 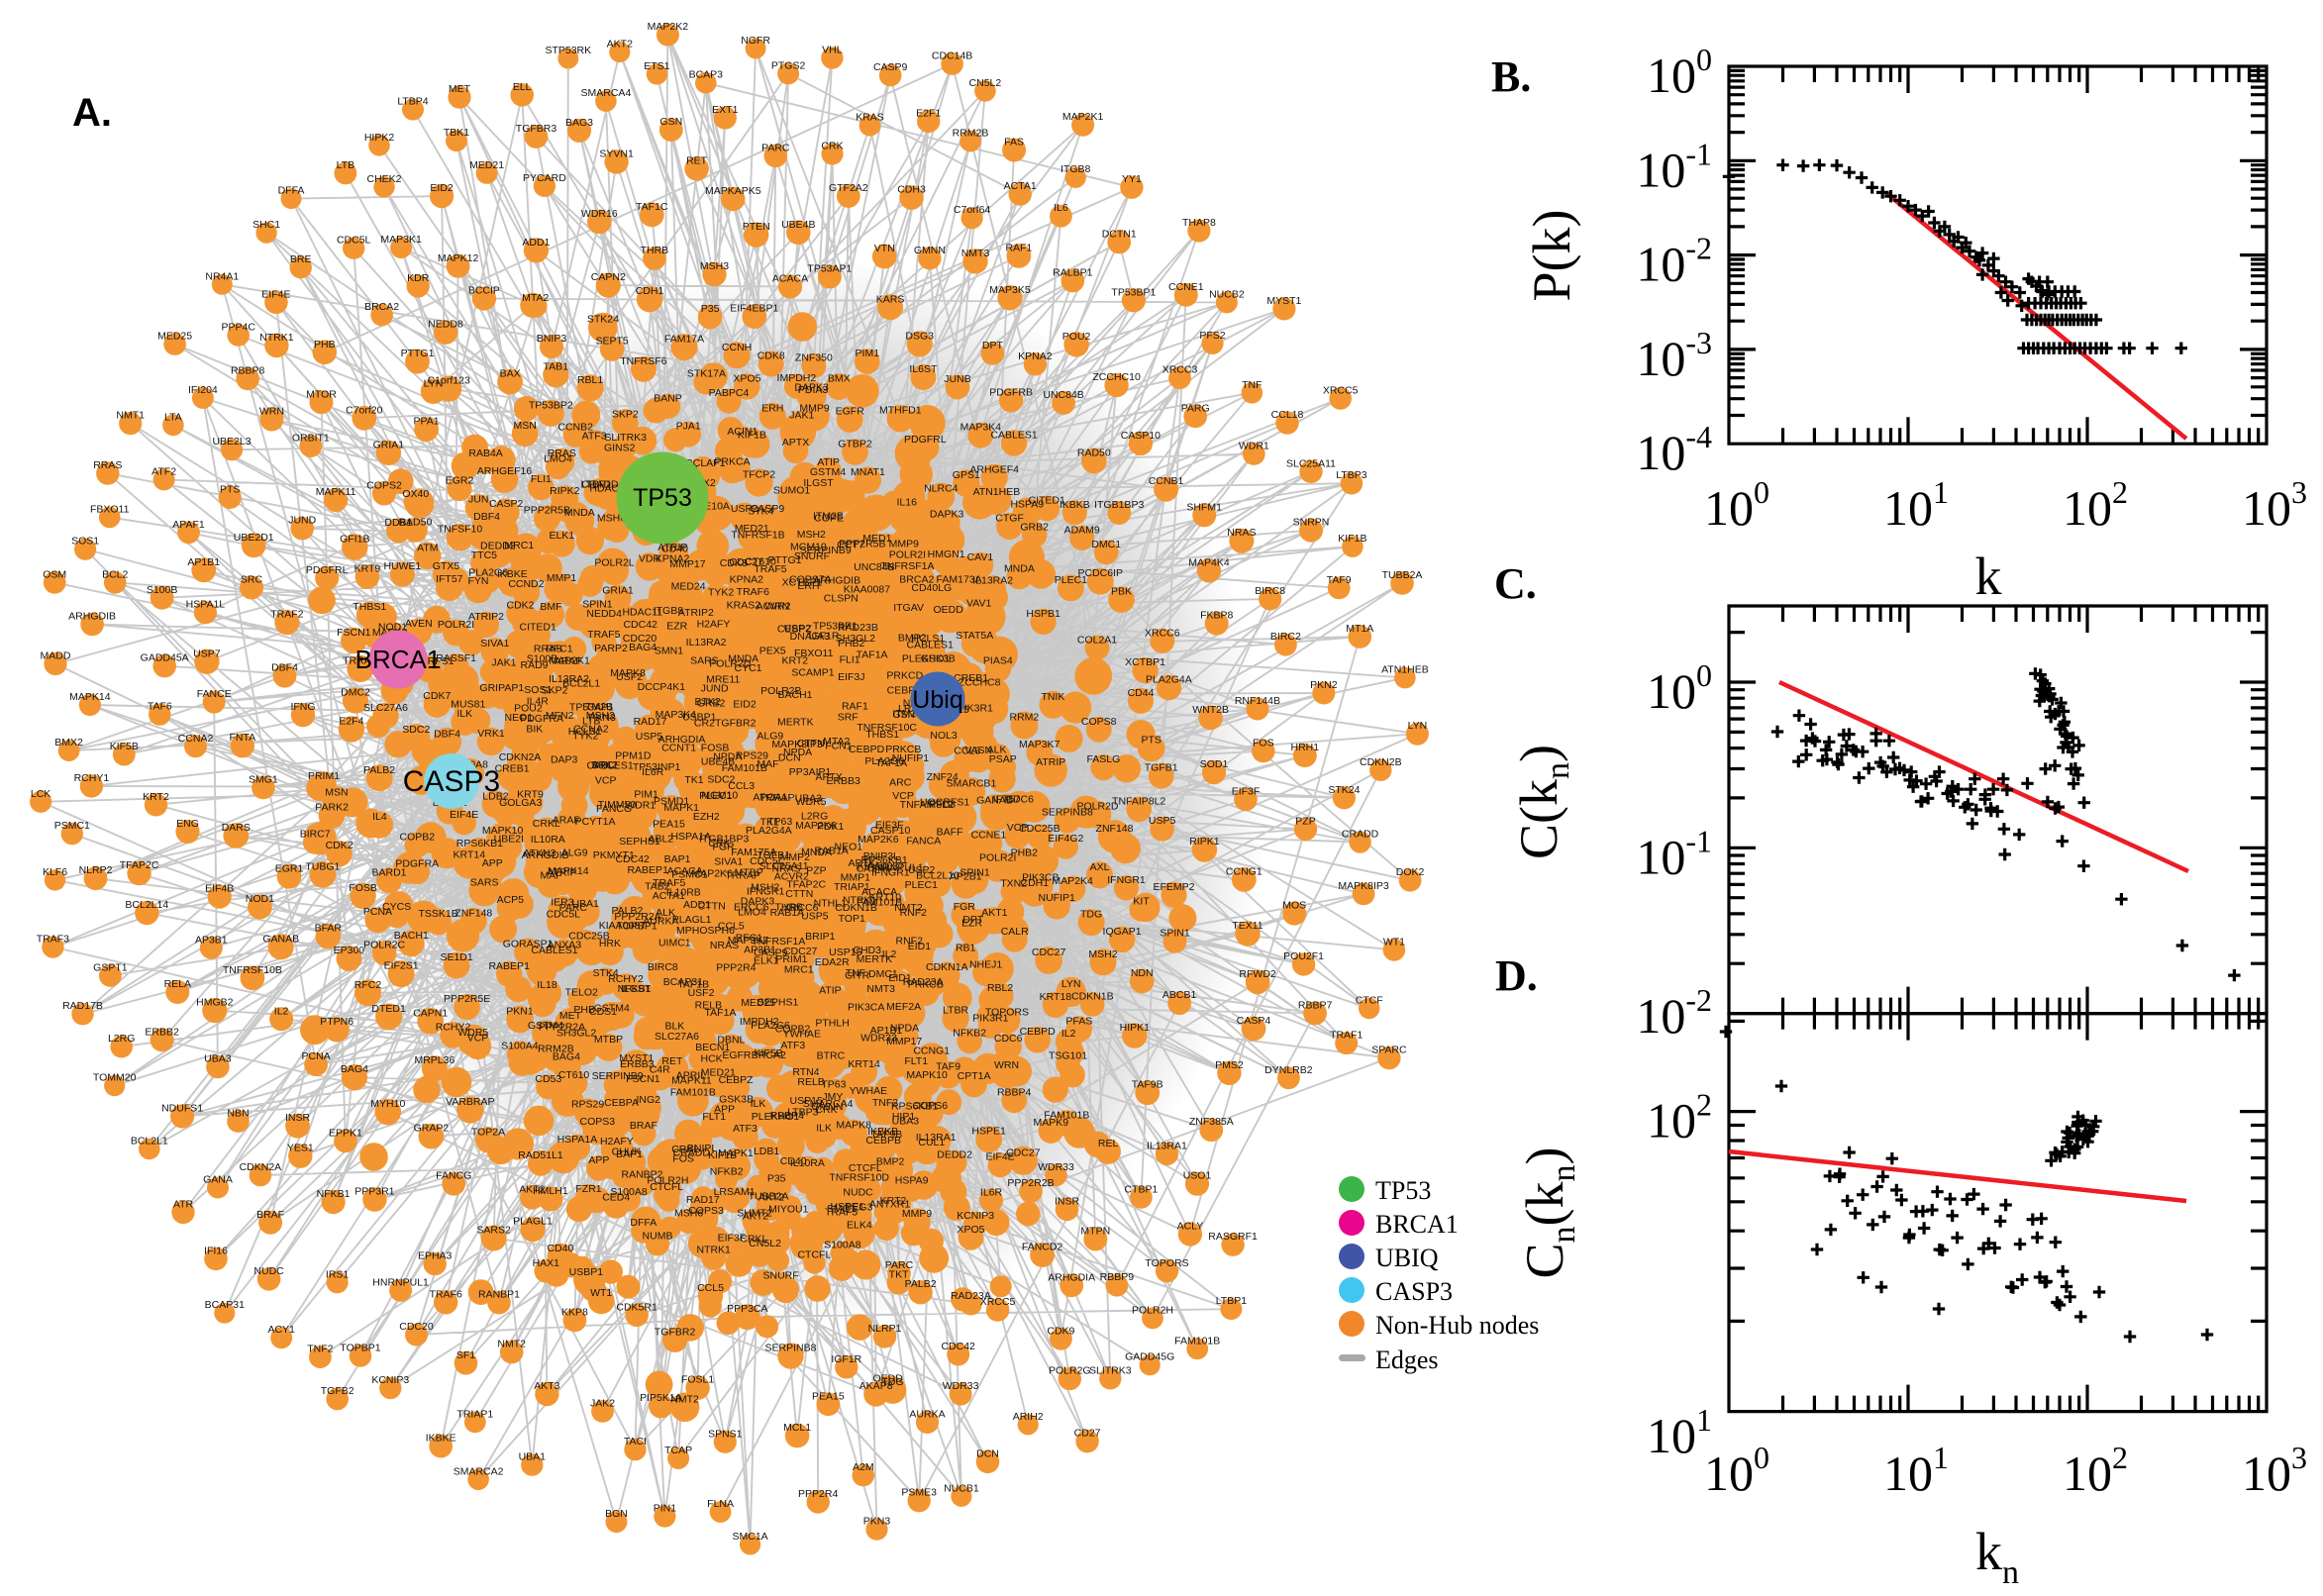 I want to click on svg-text: FAM101B, so click(x=1067, y=1116).